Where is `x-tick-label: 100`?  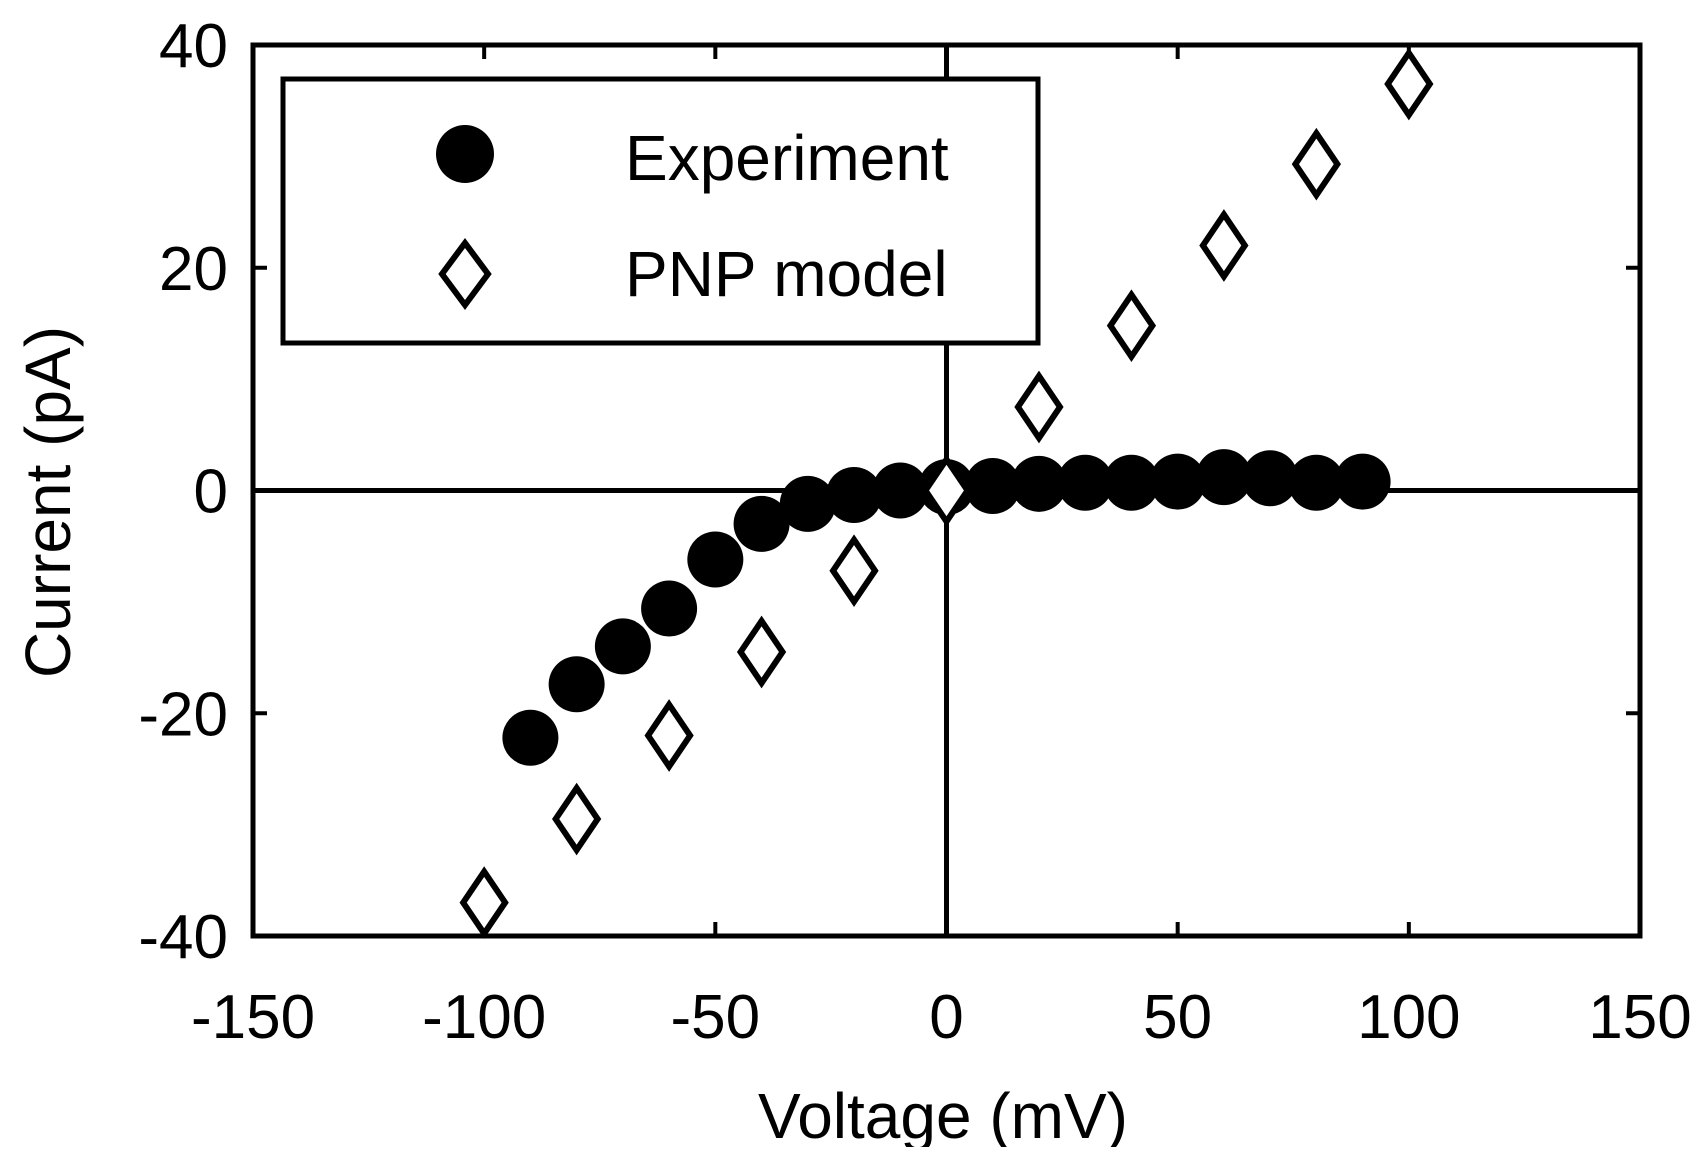 x-tick-label: 100 is located at coordinates (1408, 1017).